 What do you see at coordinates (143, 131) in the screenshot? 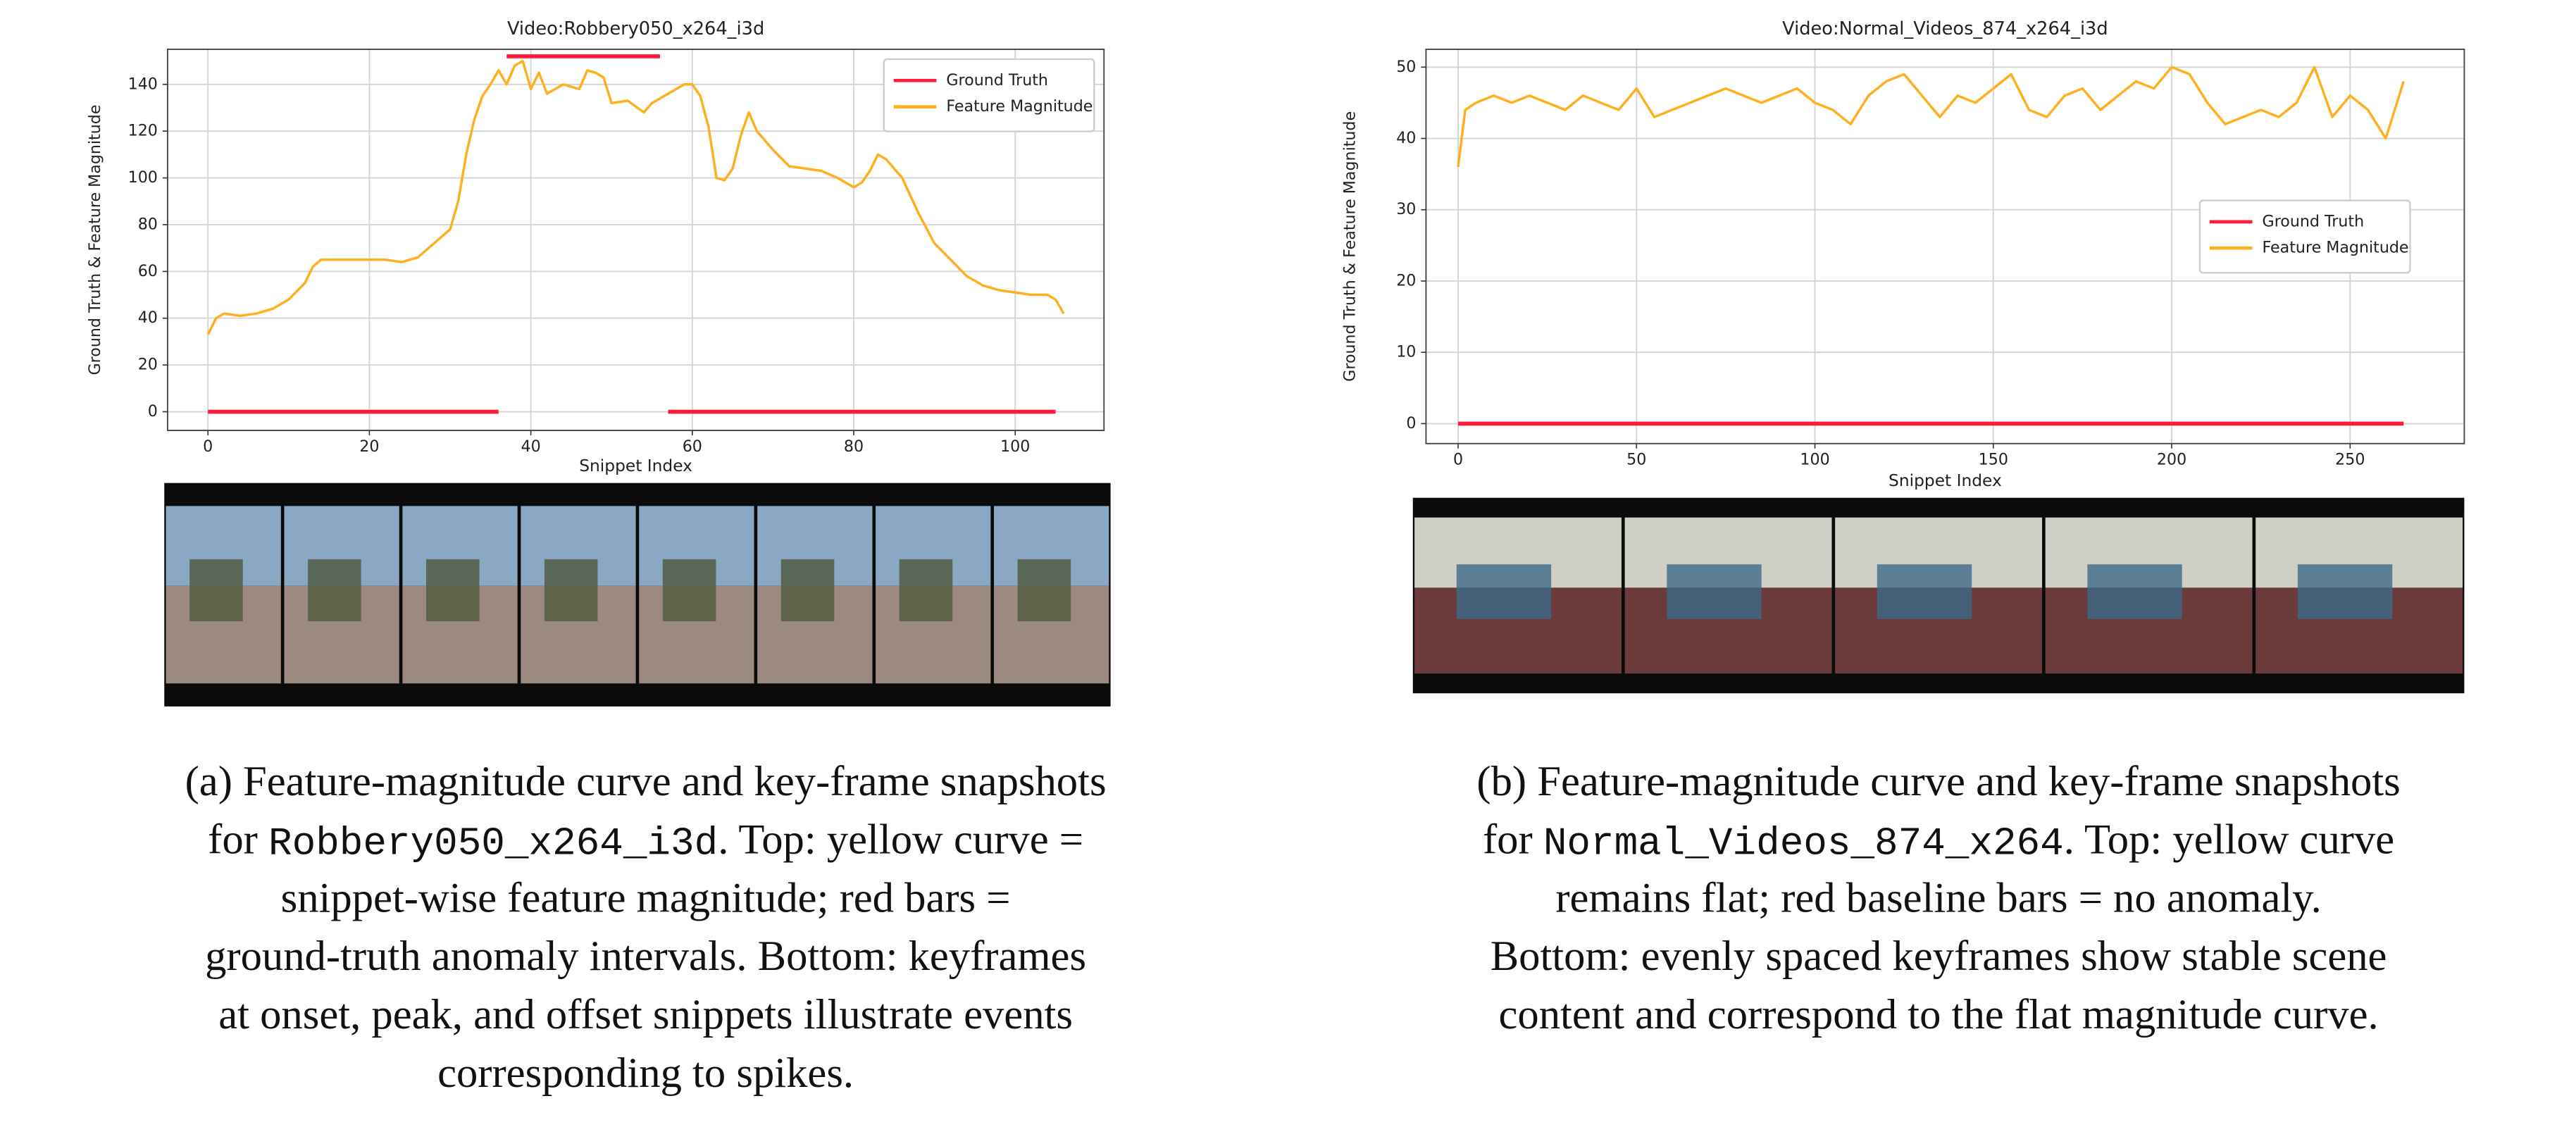
I see `y-tick-label: 120` at bounding box center [143, 131].